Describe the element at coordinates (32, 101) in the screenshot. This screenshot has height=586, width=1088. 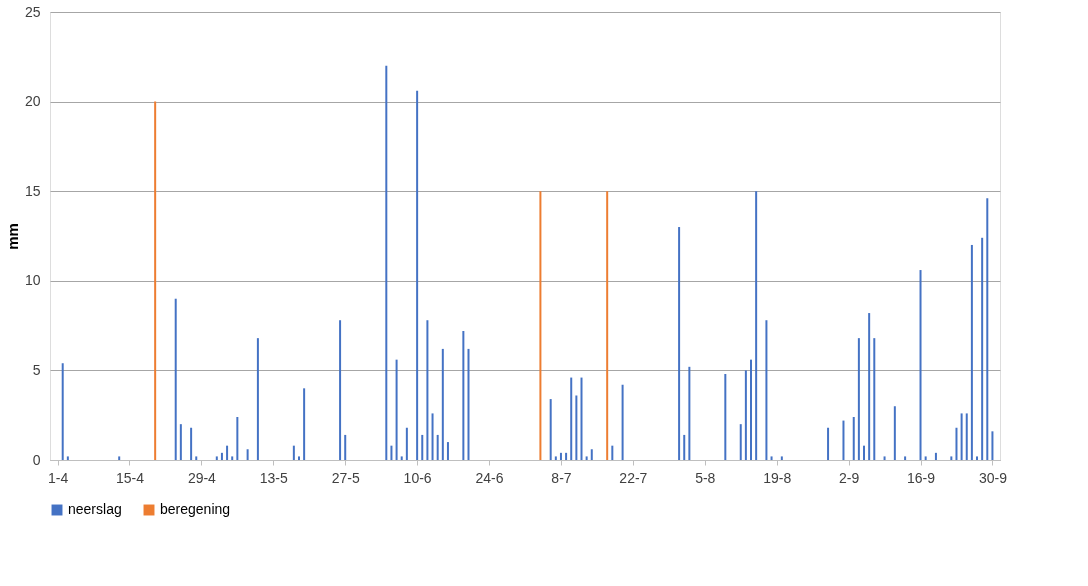
I see `y-tick-label: 20` at that location.